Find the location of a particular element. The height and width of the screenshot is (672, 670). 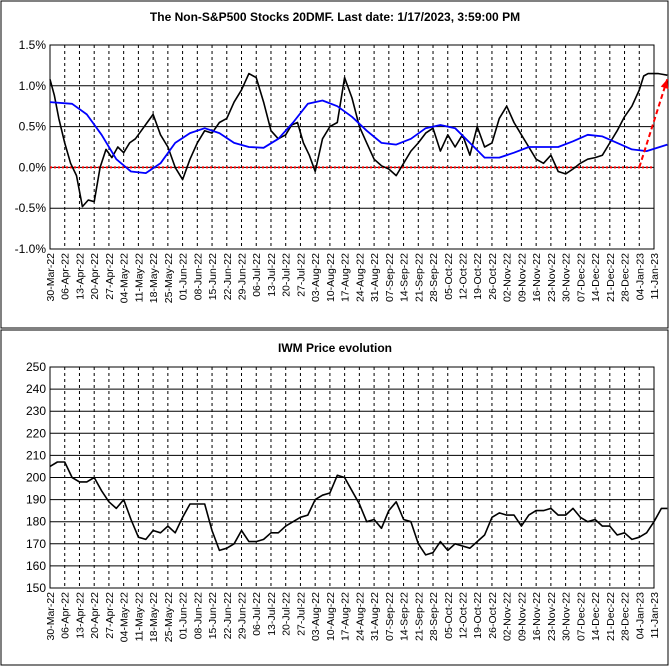

y-tick-label: -1.0% is located at coordinates (31, 249).